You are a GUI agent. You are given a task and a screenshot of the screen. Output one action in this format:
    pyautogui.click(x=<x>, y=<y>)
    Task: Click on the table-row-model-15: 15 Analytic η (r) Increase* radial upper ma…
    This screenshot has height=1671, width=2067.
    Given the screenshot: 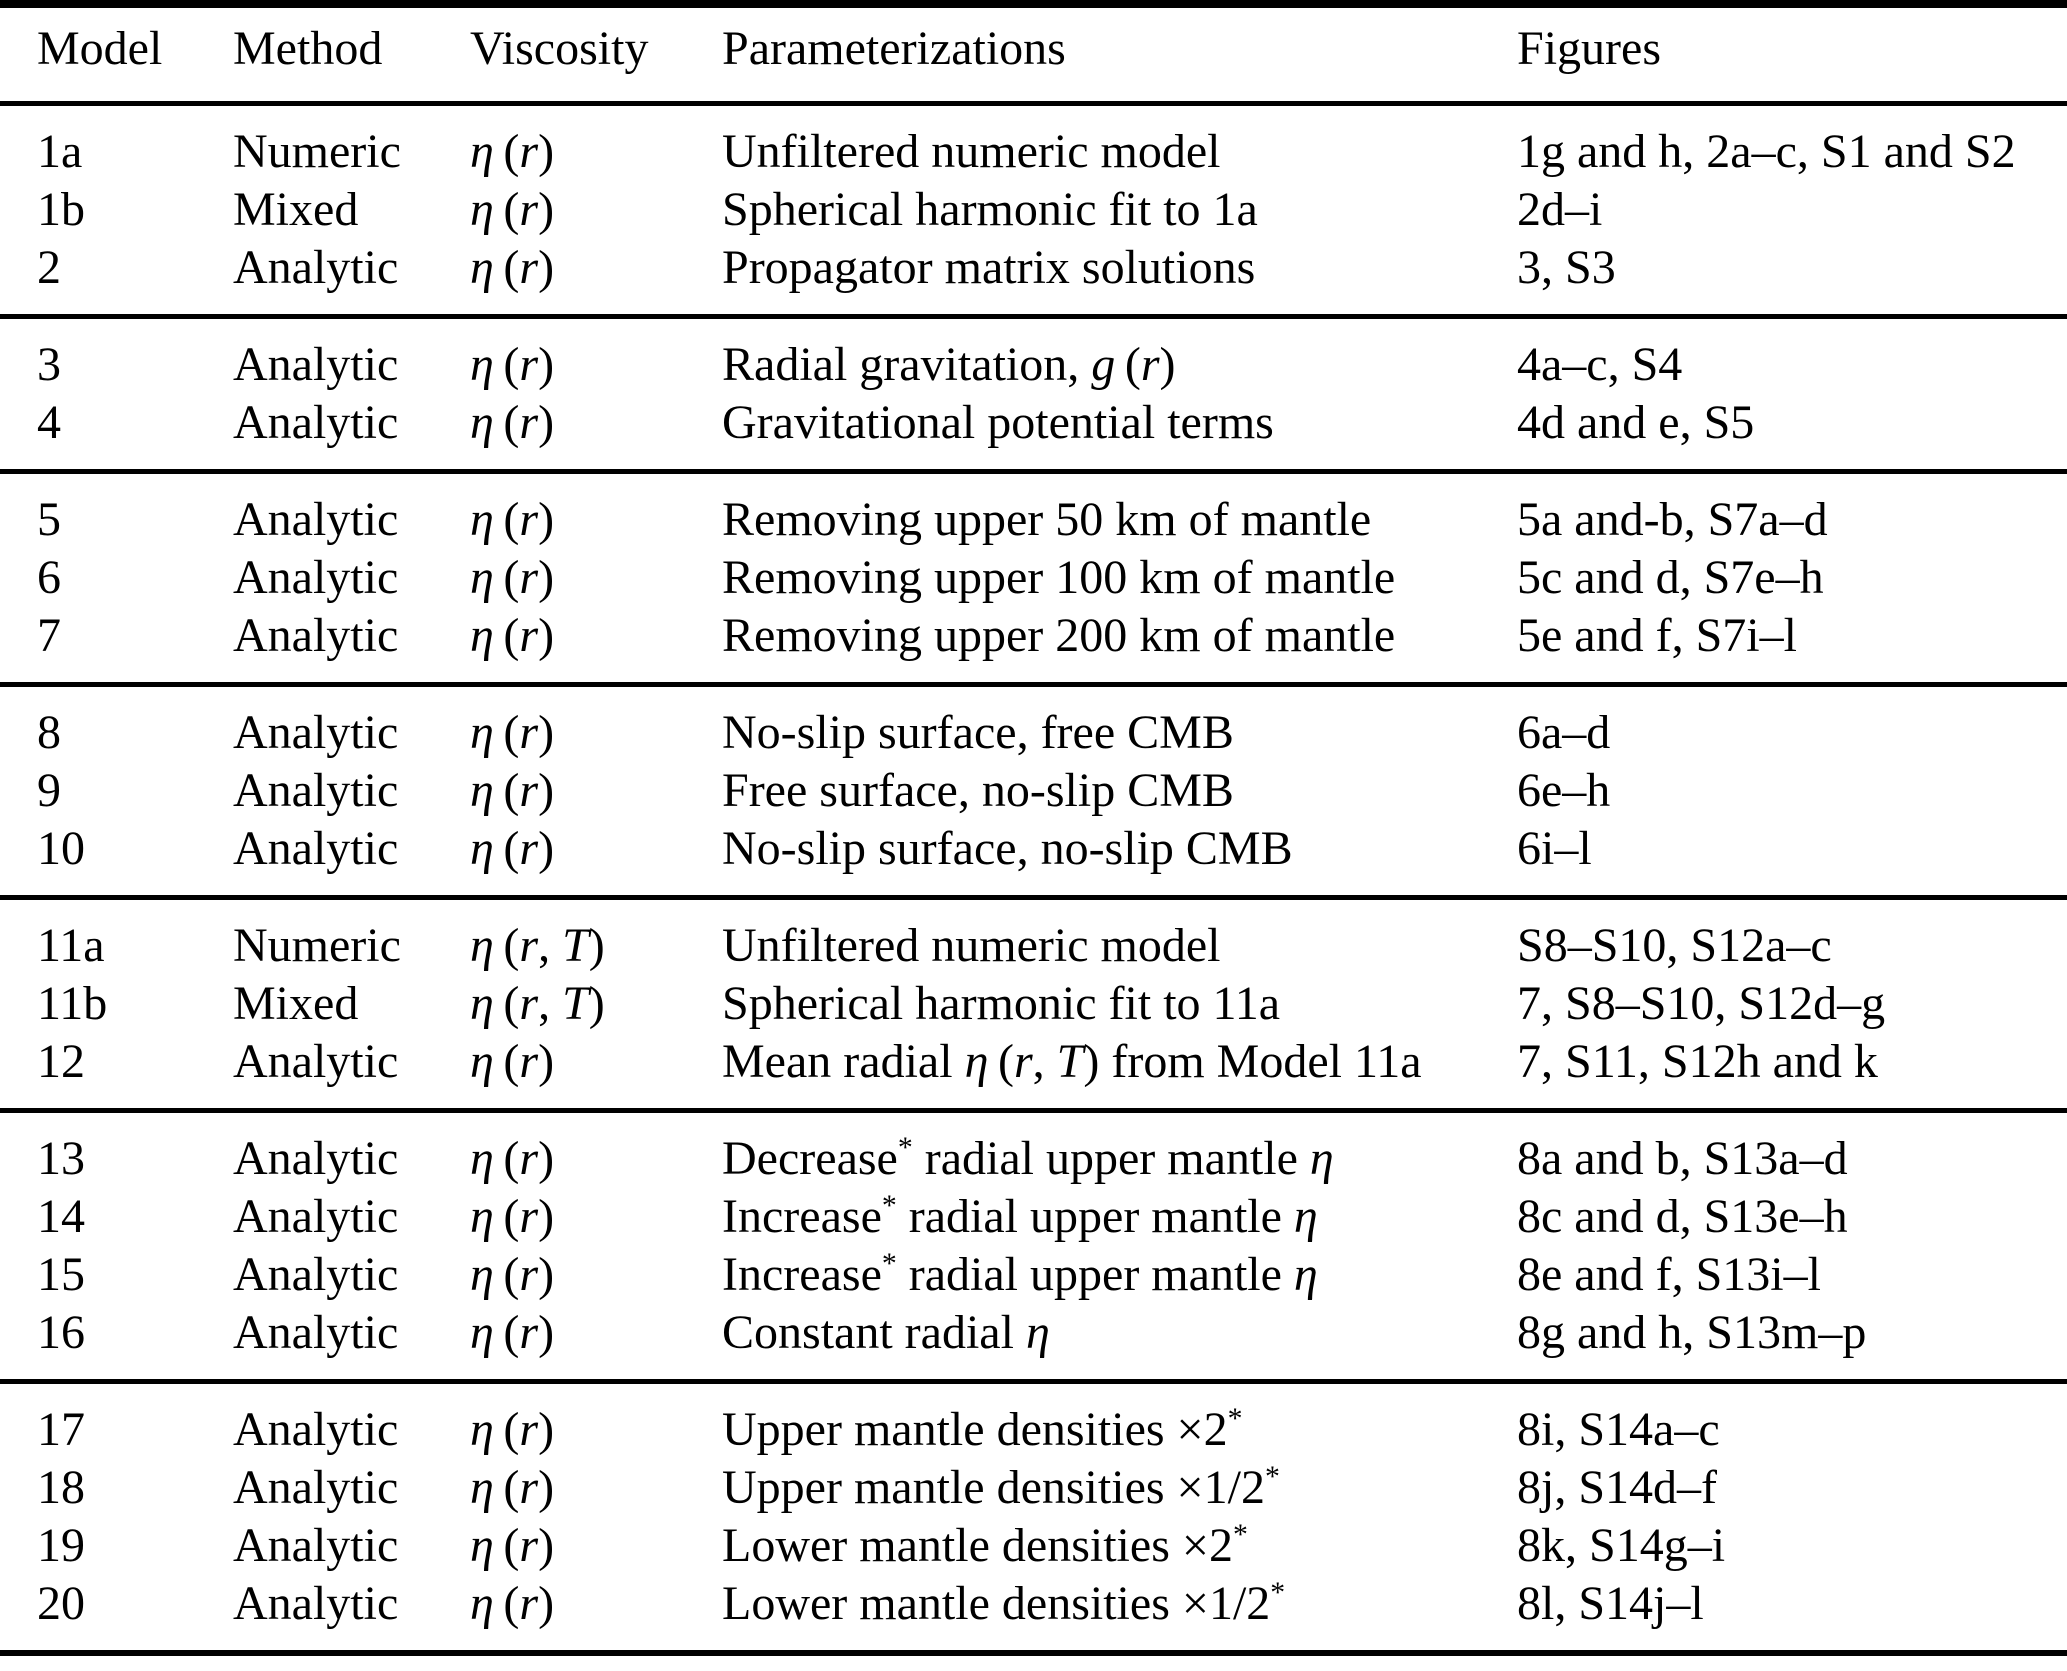 What is the action you would take?
    pyautogui.click(x=1033, y=1275)
    